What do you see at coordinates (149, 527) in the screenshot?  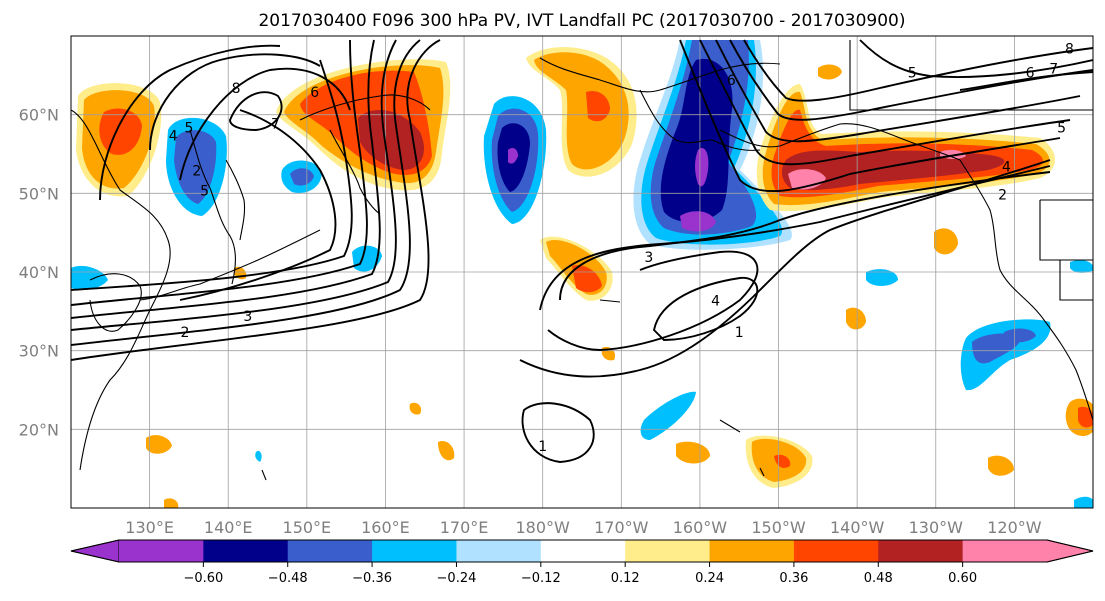 I see `lon-tick-label: 130°E` at bounding box center [149, 527].